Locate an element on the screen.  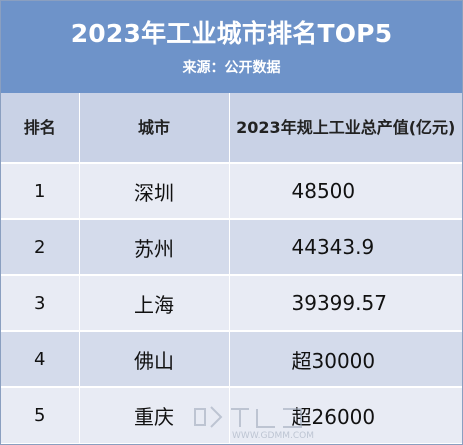
city-cell: 深圳 is located at coordinates (154, 191).